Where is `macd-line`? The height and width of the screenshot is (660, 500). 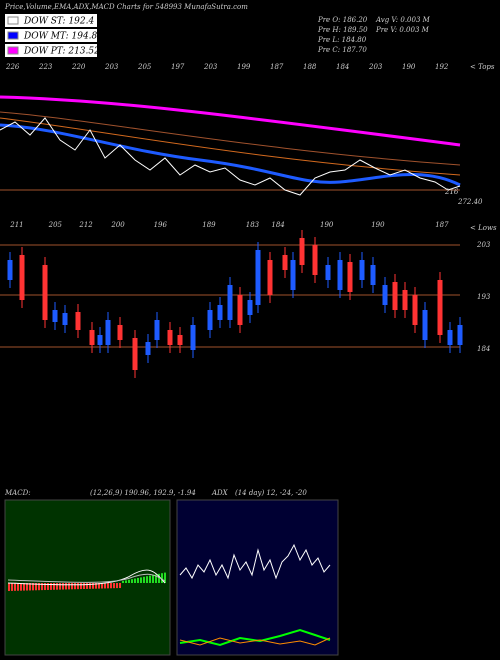
macd-line is located at coordinates (86, 577).